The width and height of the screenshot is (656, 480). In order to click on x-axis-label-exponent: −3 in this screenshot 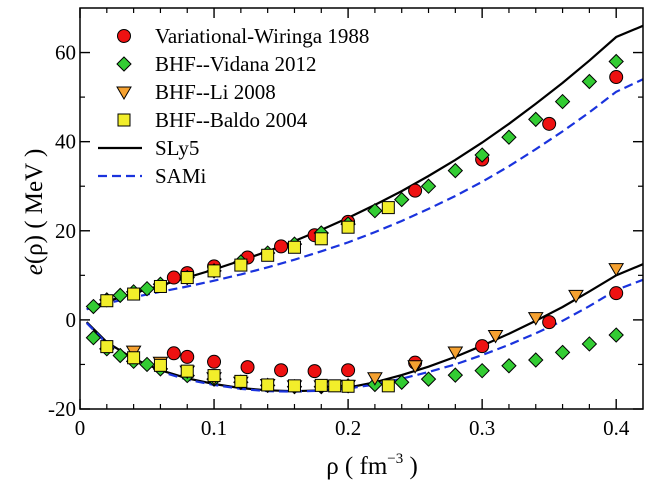, I will do `click(395, 459)`.